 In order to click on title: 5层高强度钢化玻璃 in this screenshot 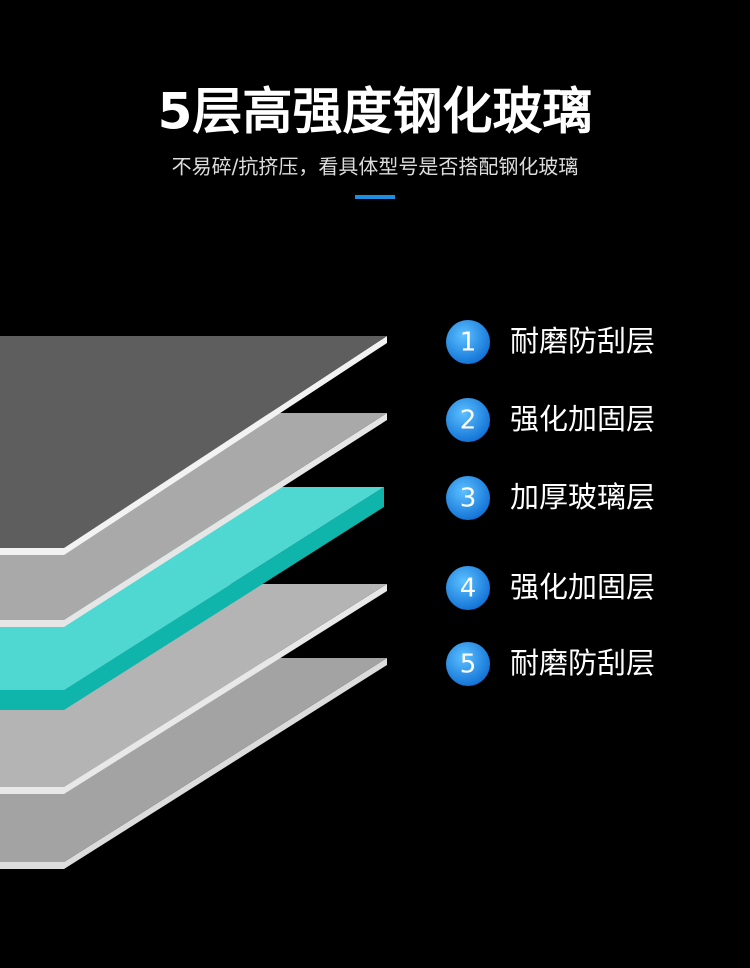, I will do `click(375, 112)`.